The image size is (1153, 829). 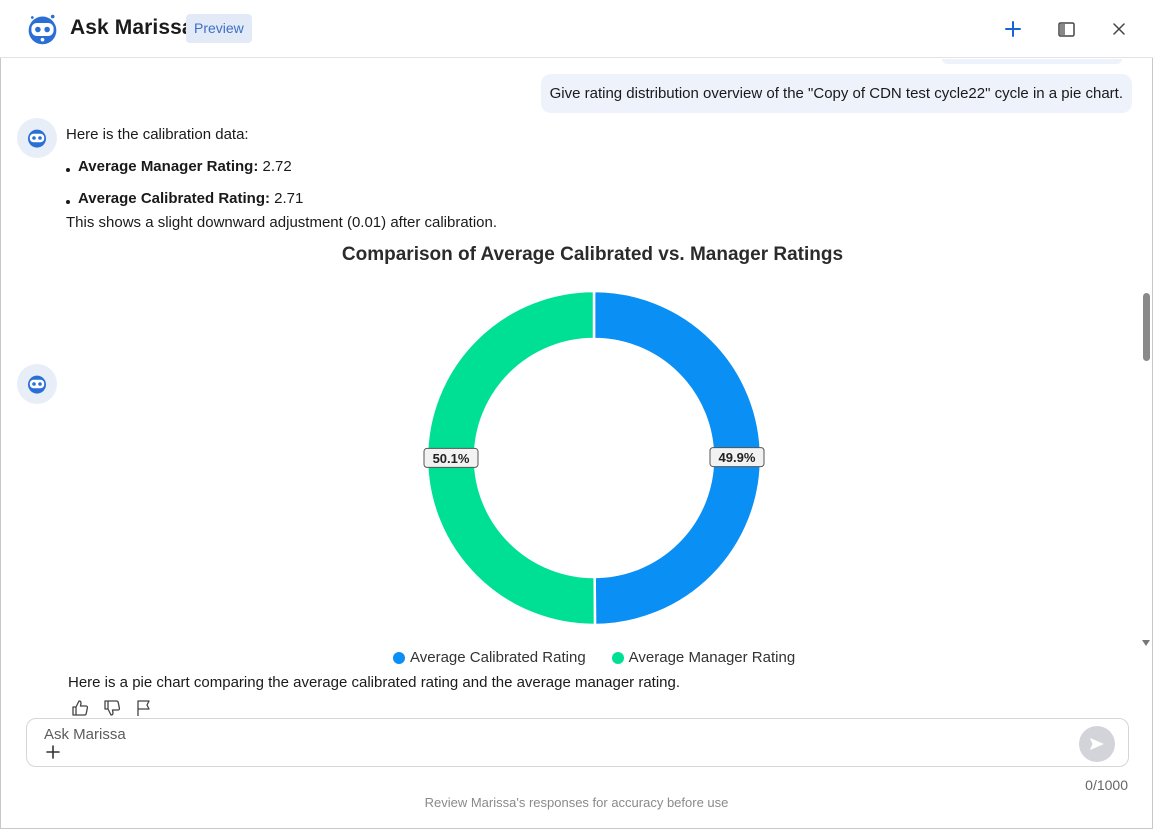 What do you see at coordinates (42, 29) in the screenshot?
I see `marissa-logo-icon` at bounding box center [42, 29].